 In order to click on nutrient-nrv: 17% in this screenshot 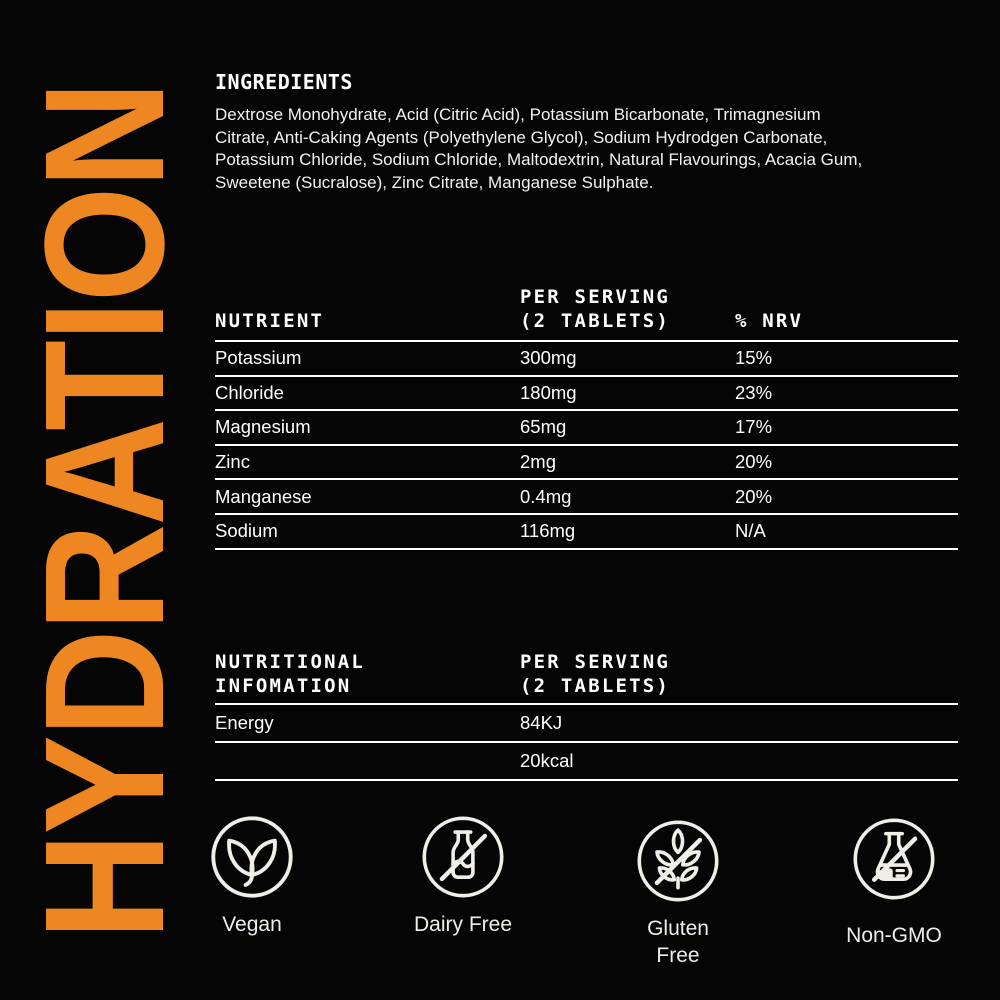, I will do `click(754, 427)`.